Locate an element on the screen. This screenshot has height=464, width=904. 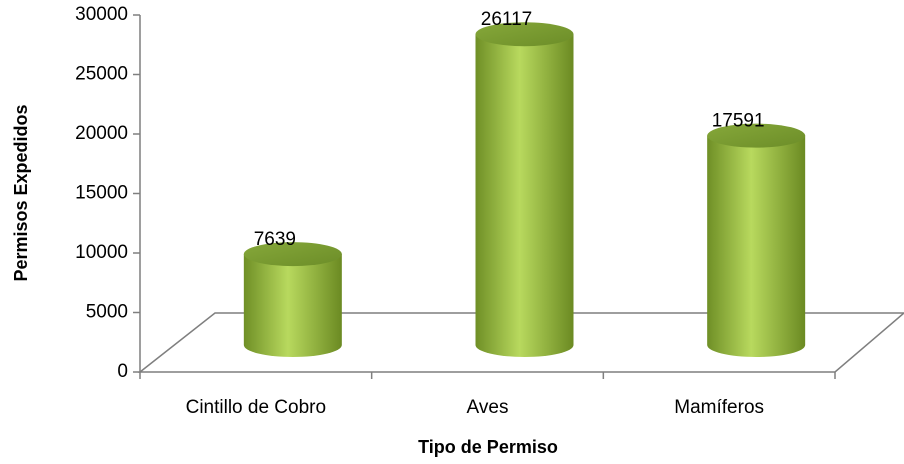
x-axis-title: Tipo de Permiso is located at coordinates (488, 447).